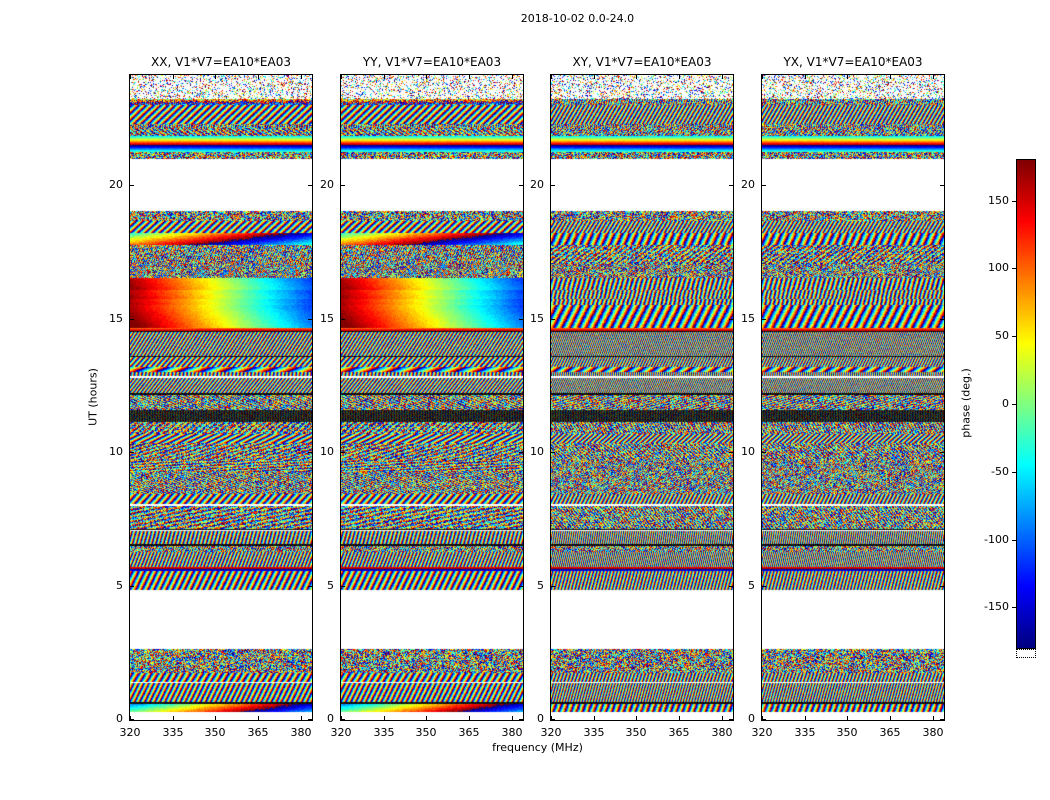  What do you see at coordinates (996, 539) in the screenshot?
I see `colorbar-tick-label: -100` at bounding box center [996, 539].